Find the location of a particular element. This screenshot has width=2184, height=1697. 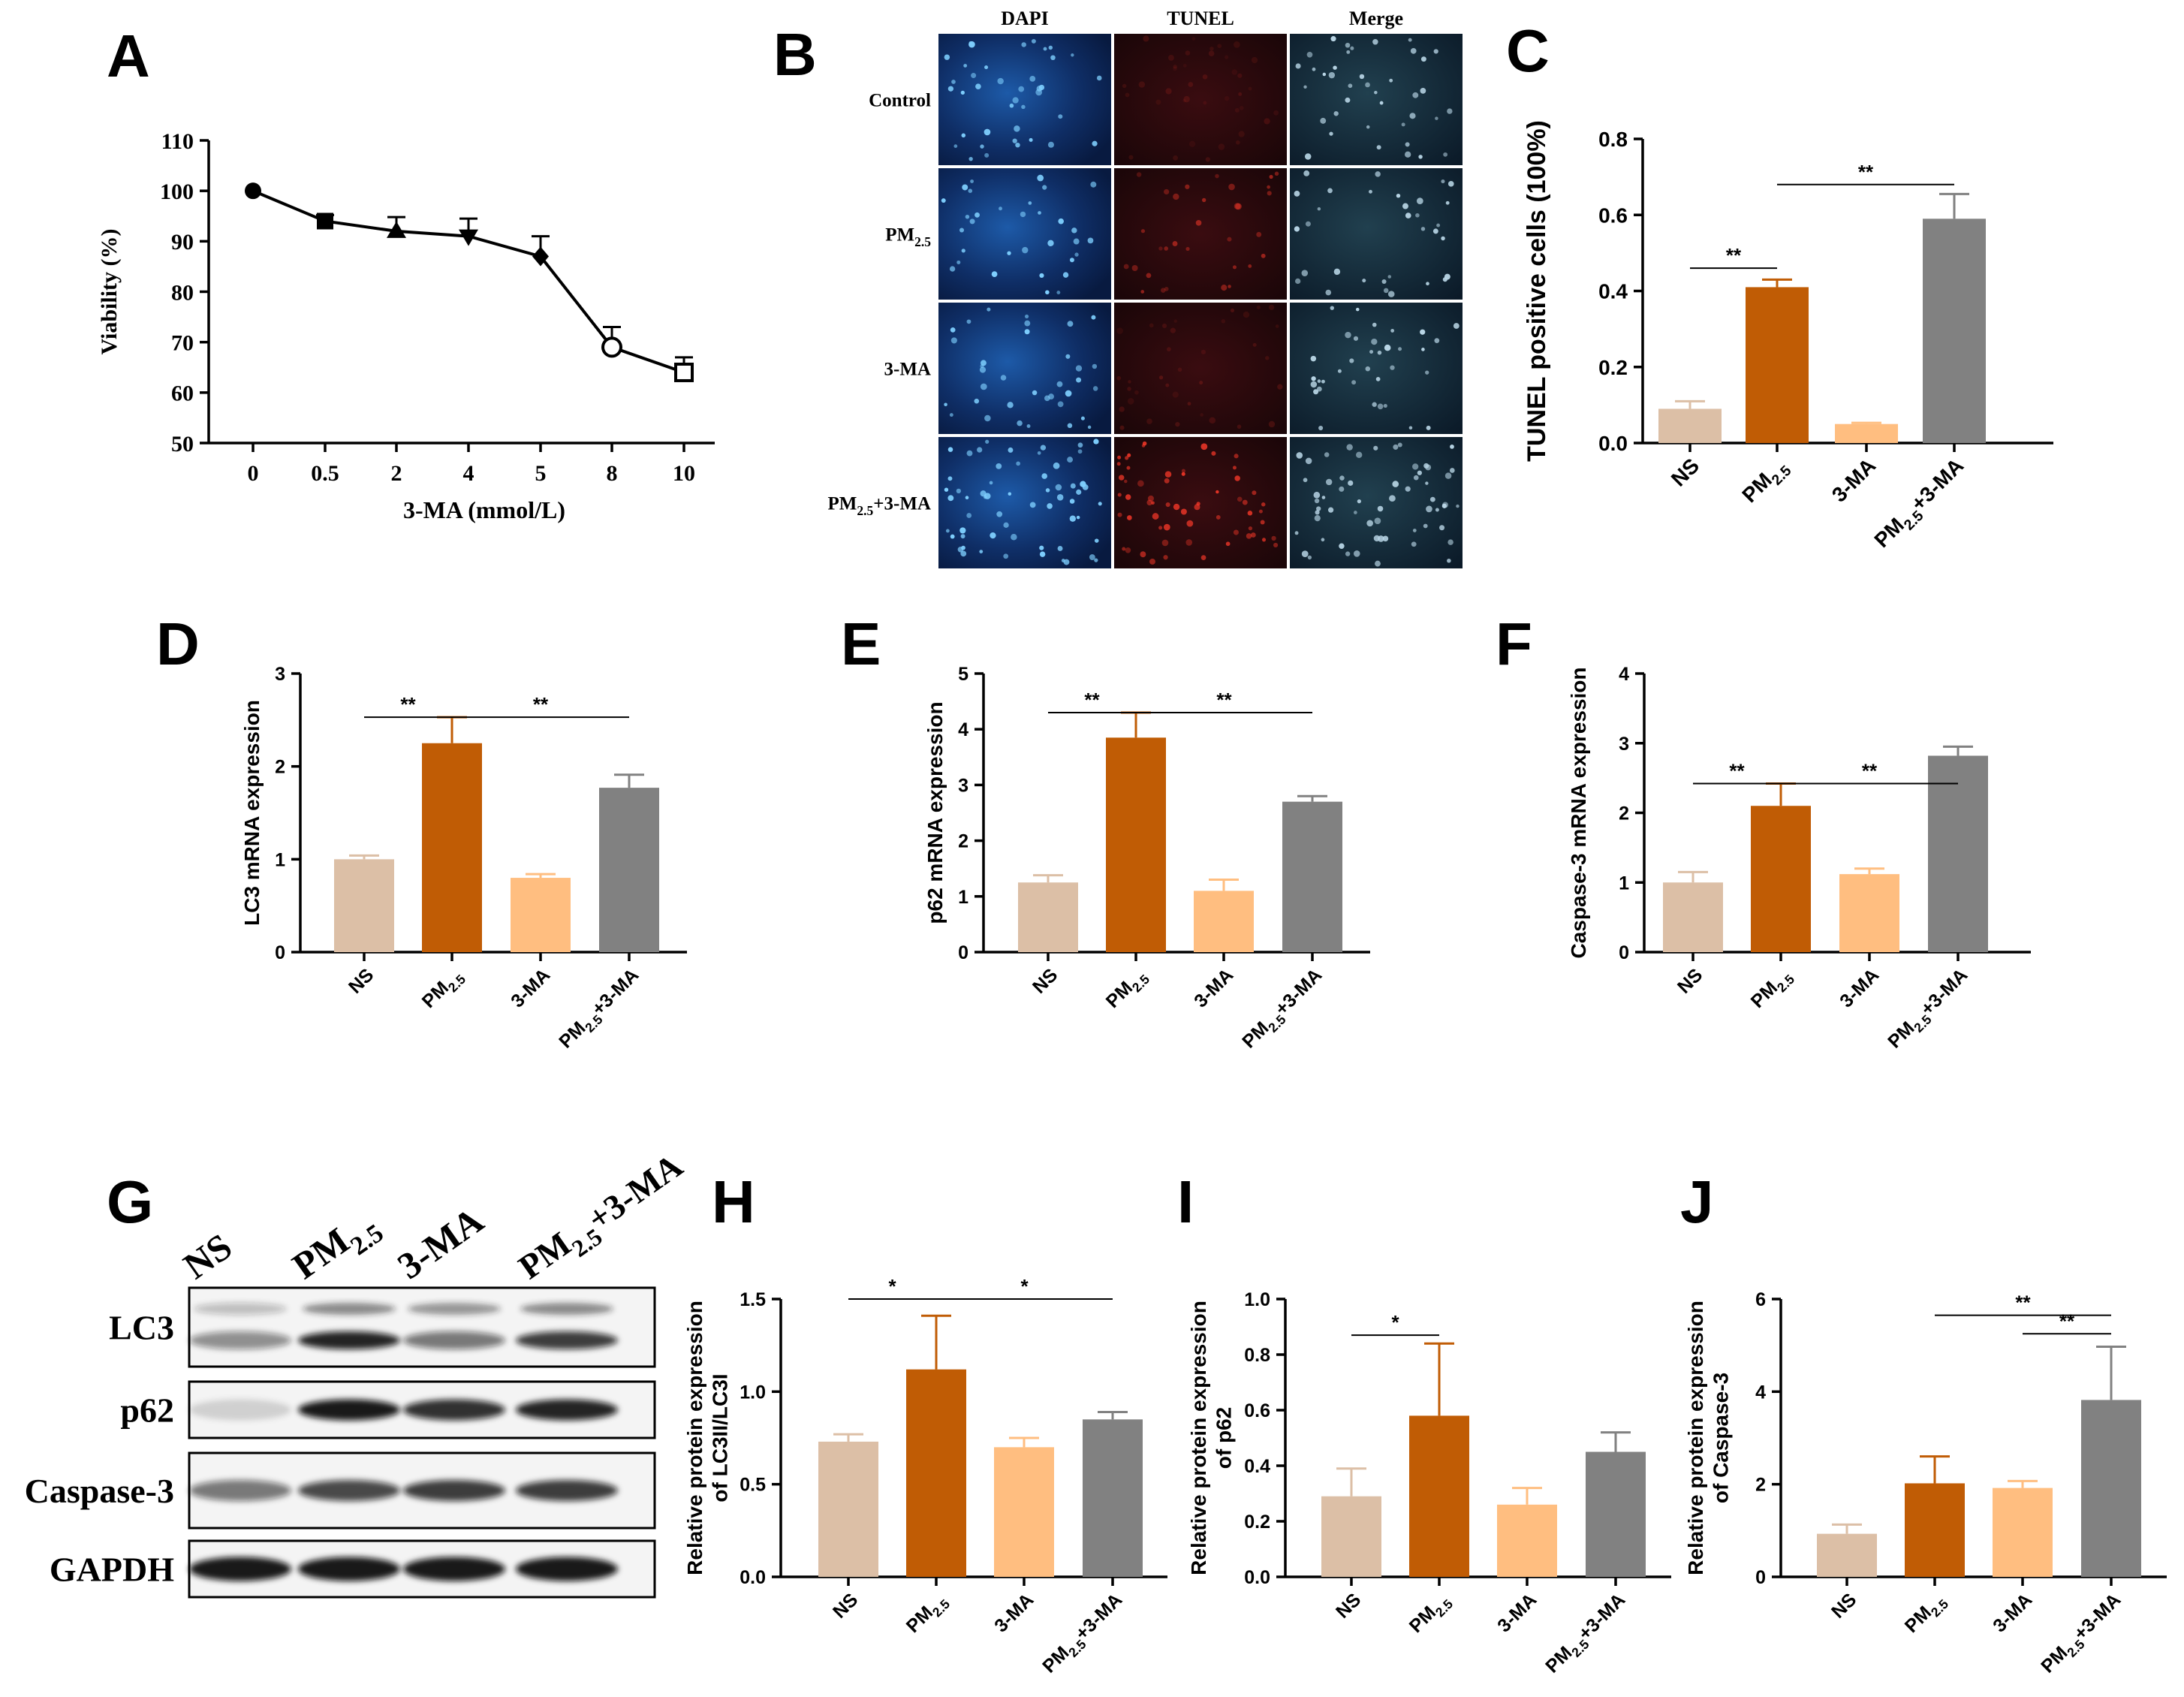

data-point is located at coordinates (684, 372).